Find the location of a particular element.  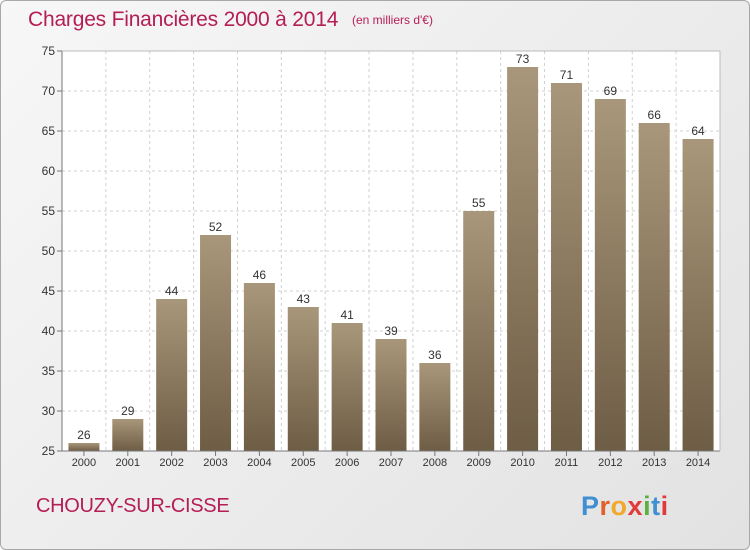

proxiti-logo: Proxiti is located at coordinates (625, 506).